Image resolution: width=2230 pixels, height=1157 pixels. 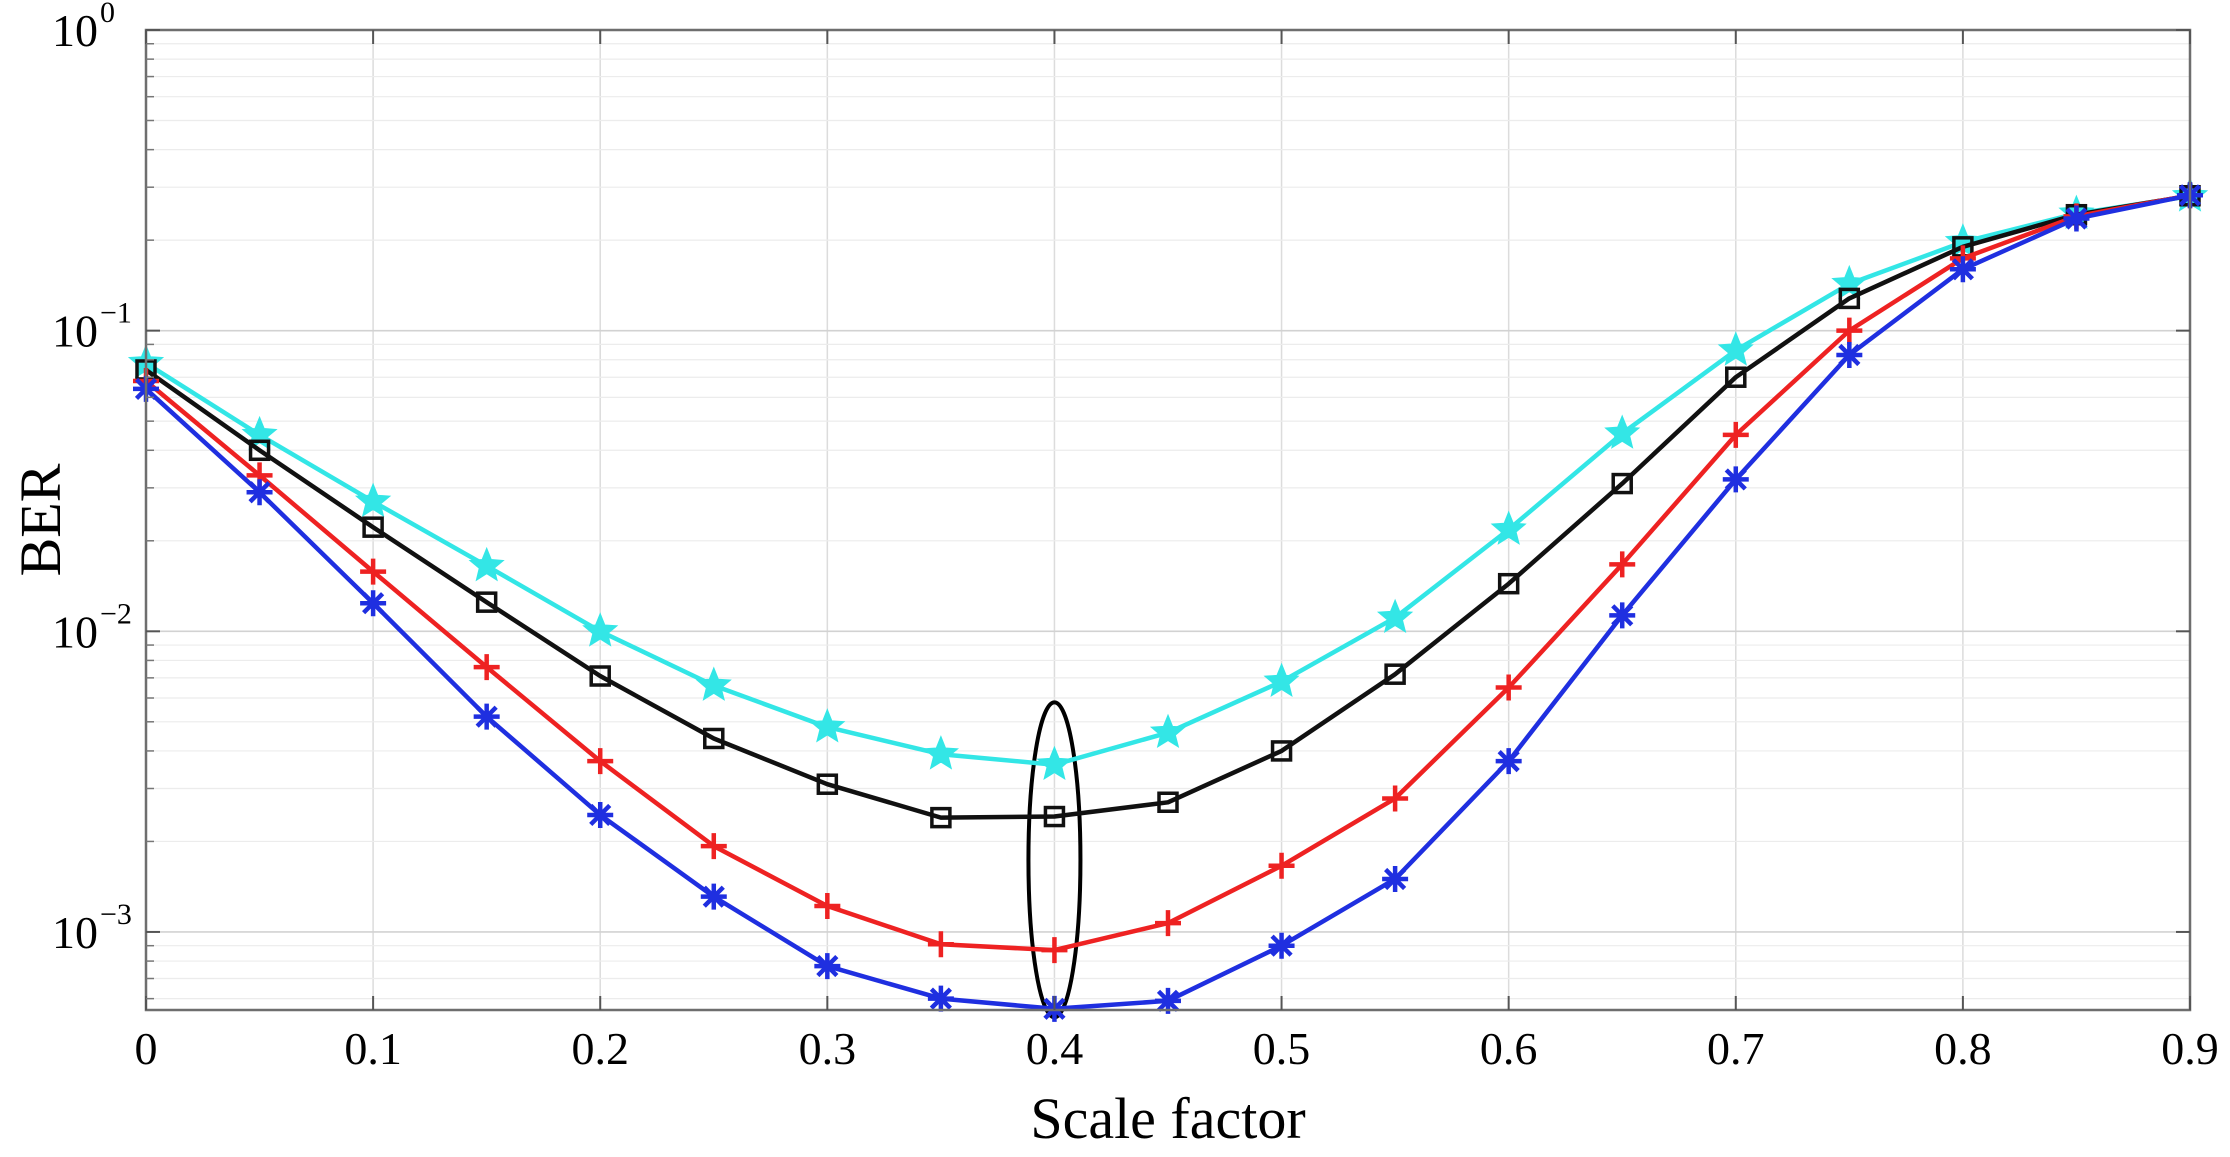 What do you see at coordinates (600, 1048) in the screenshot?
I see `x-tick-label: 0.2` at bounding box center [600, 1048].